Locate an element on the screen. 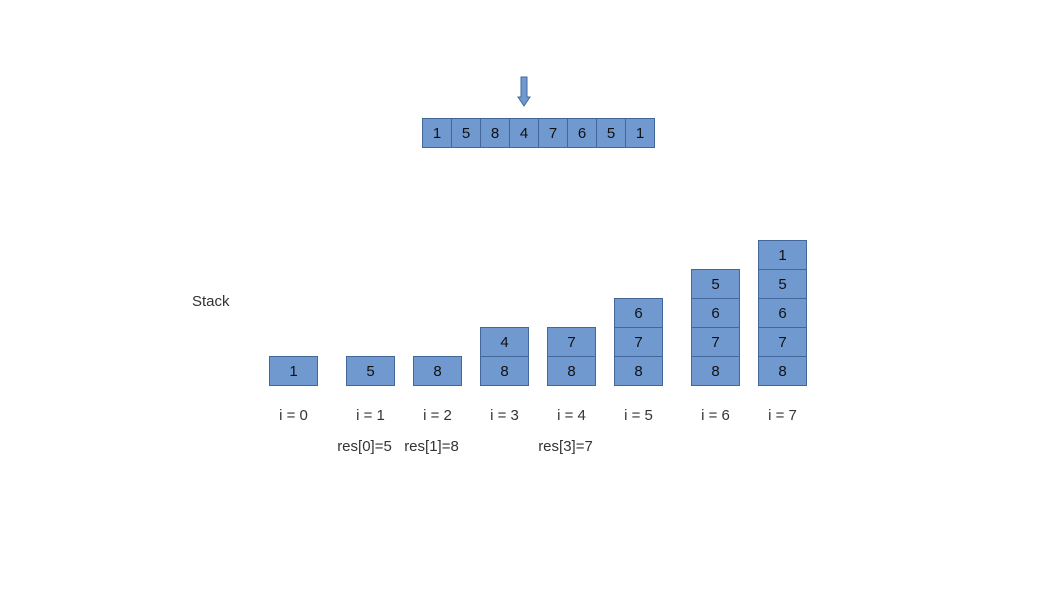 This screenshot has height=595, width=1058. array-cell: 7 is located at coordinates (553, 133).